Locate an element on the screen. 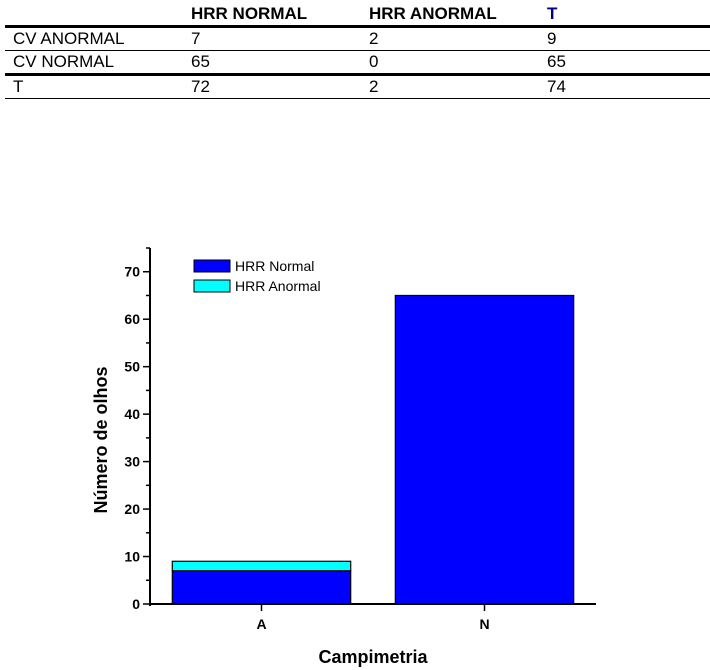  y-tick-label: 0 is located at coordinates (136, 604).